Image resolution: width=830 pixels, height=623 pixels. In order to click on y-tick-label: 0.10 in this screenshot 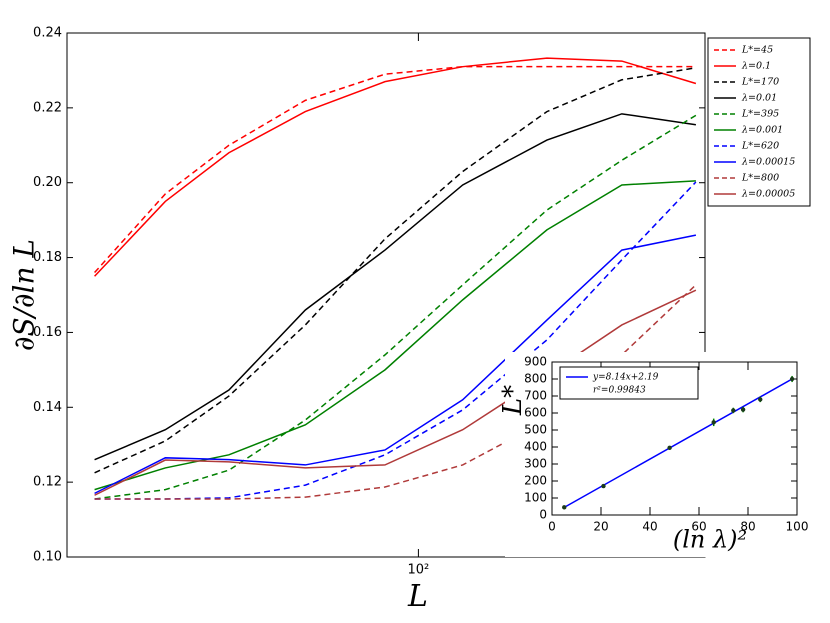, I will do `click(47, 557)`.